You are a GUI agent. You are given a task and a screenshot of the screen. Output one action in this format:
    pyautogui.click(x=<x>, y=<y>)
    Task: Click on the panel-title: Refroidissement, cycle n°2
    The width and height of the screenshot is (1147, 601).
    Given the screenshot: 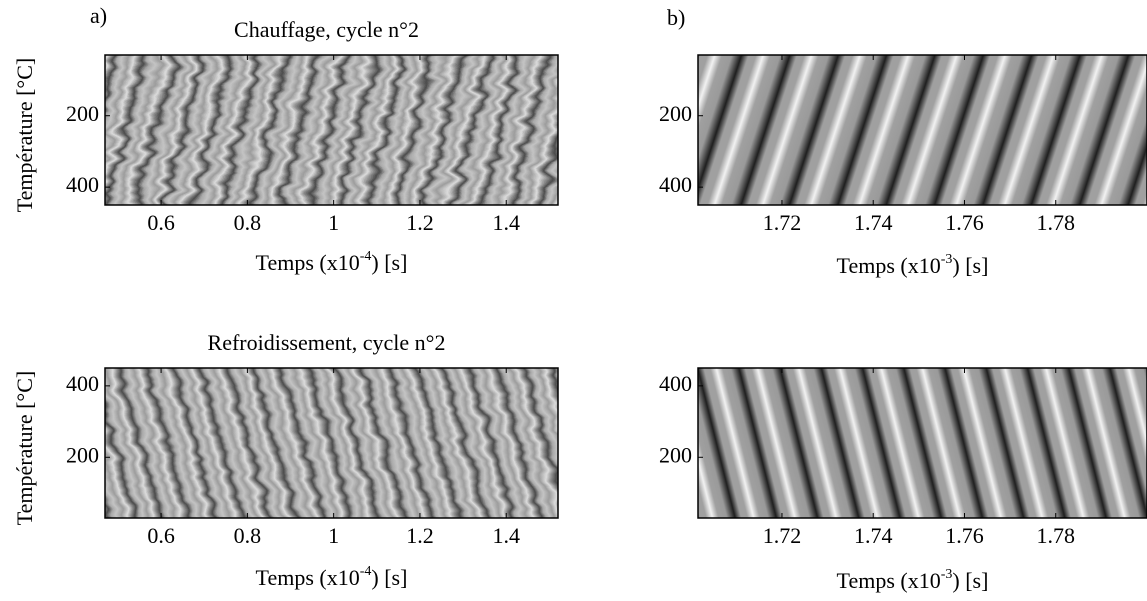 What is the action you would take?
    pyautogui.click(x=327, y=342)
    